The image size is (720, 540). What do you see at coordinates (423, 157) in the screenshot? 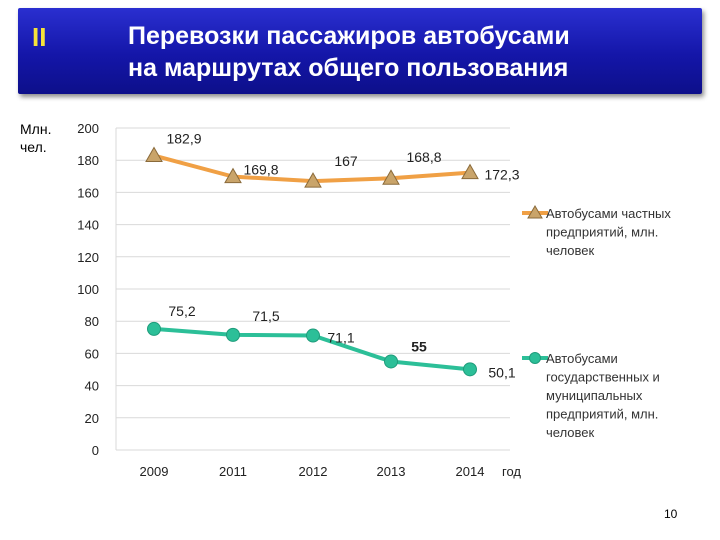
I see `data-label: 168,8` at bounding box center [423, 157].